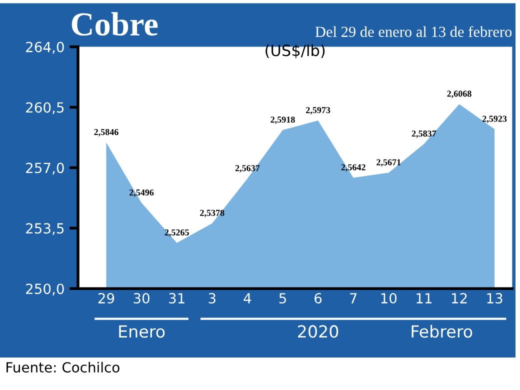 The width and height of the screenshot is (520, 390). What do you see at coordinates (494, 120) in the screenshot?
I see `text: 2,5923` at bounding box center [494, 120].